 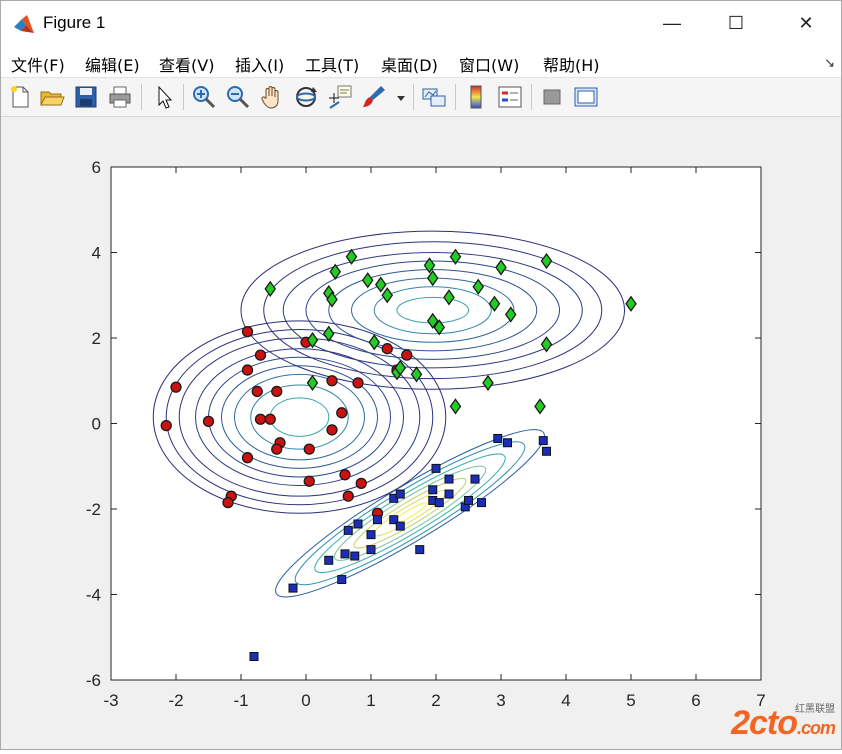 I want to click on dock-arrow-icon: ↘, so click(x=829, y=62).